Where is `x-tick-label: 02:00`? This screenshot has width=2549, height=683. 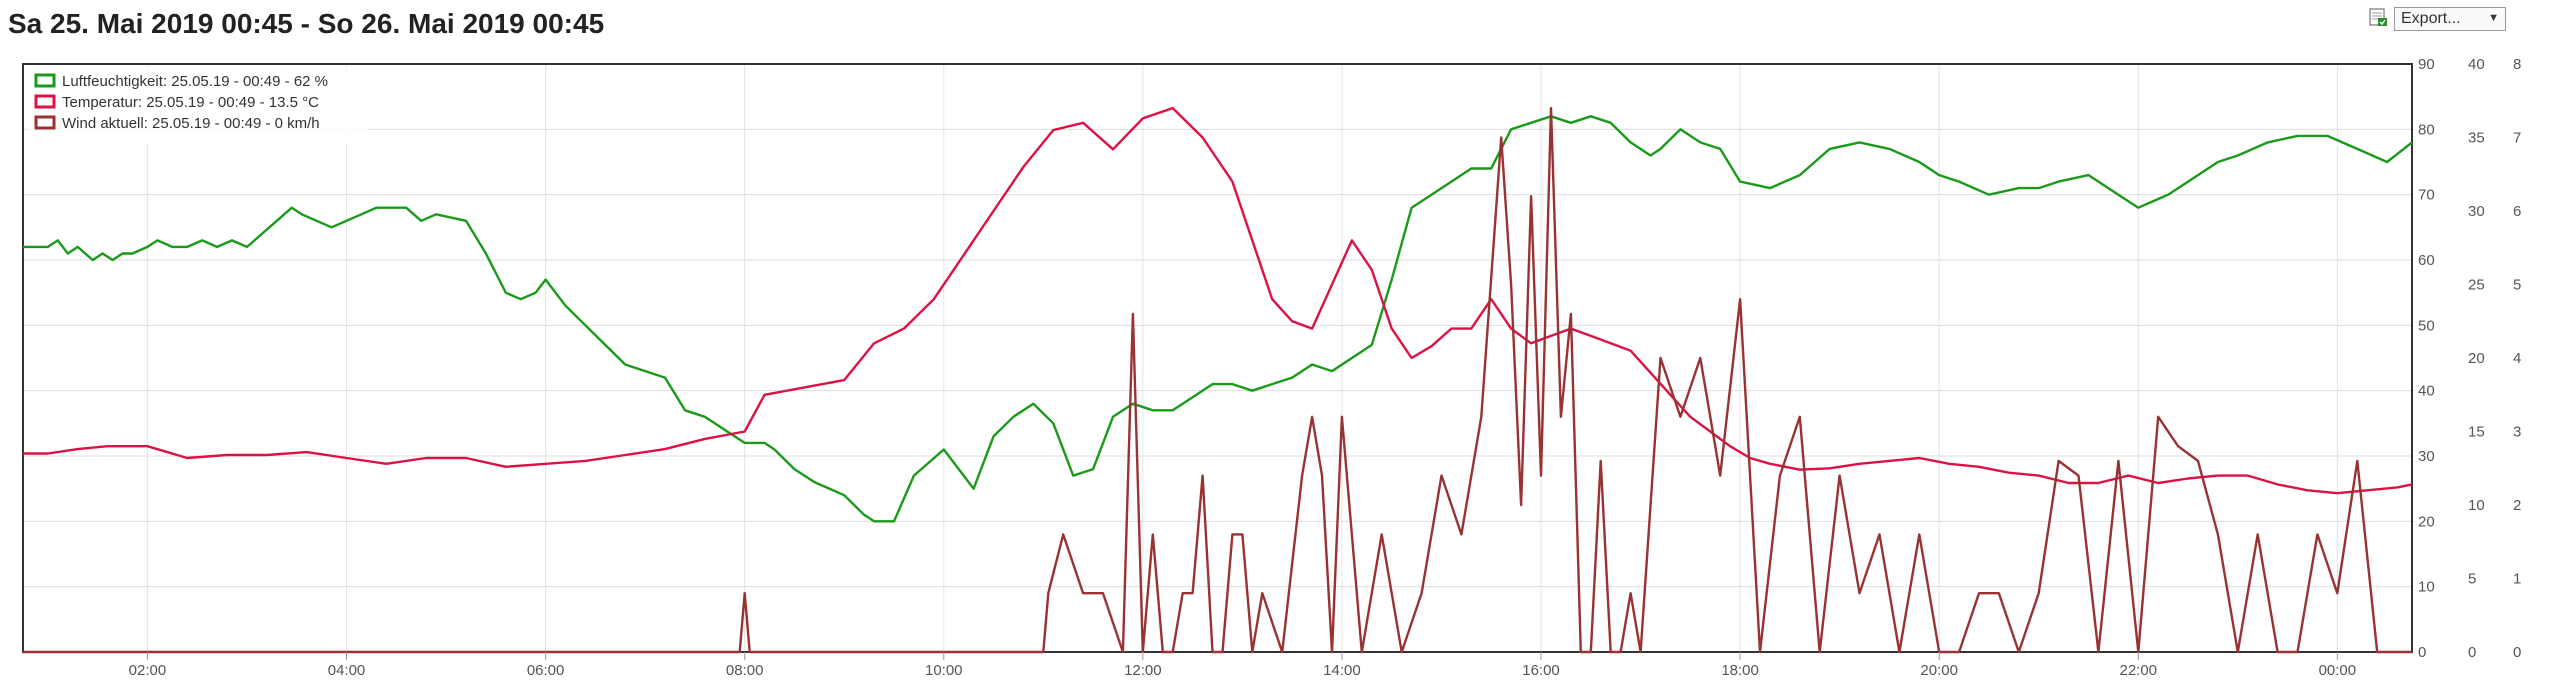
x-tick-label: 02:00 is located at coordinates (148, 670).